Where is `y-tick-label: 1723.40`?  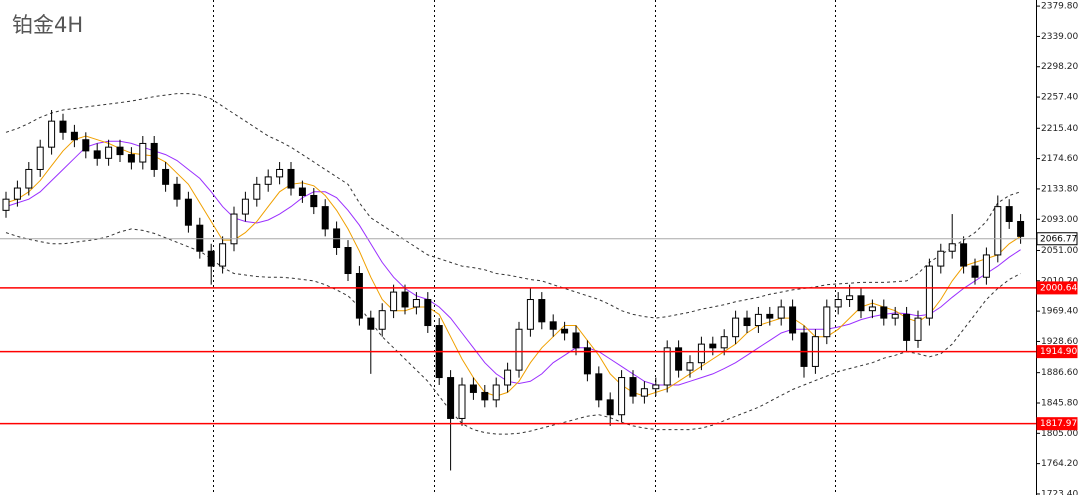
y-tick-label: 1723.40 is located at coordinates (1059, 492).